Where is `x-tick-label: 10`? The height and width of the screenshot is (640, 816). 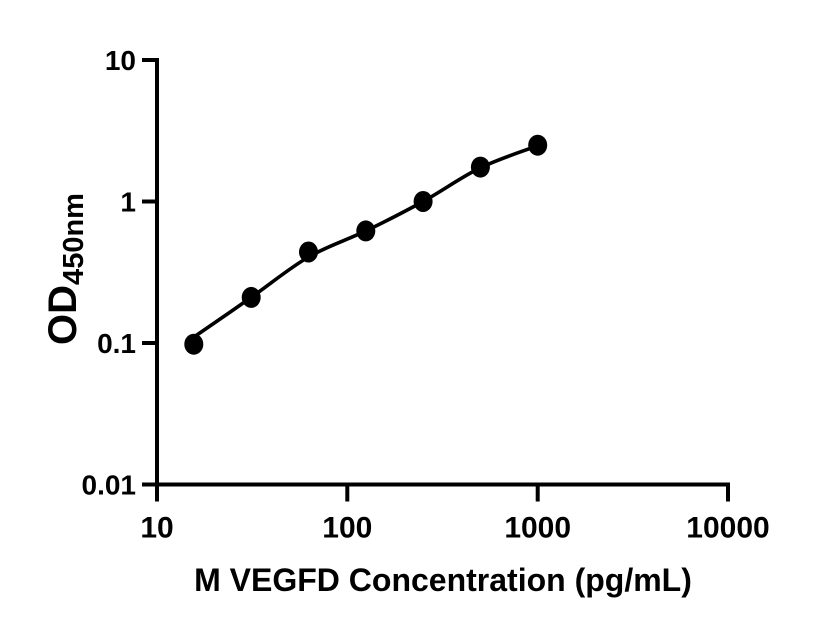 x-tick-label: 10 is located at coordinates (156, 528).